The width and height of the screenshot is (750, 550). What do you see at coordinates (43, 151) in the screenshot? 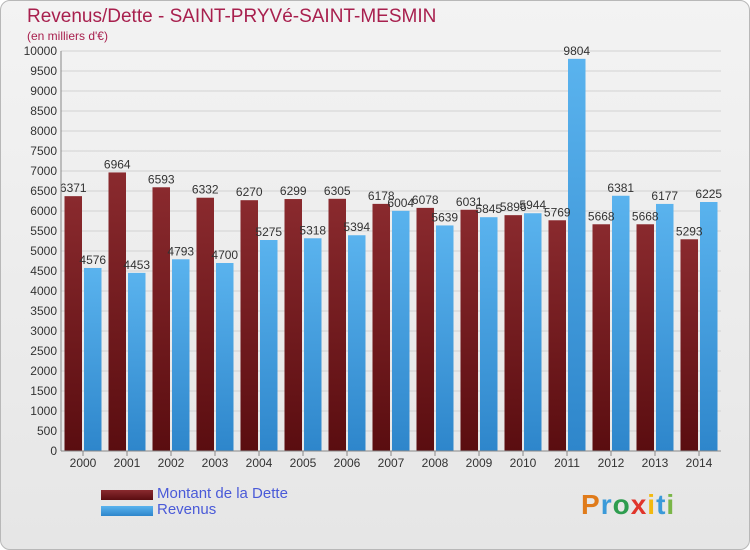
I see `y-tick-label: 7500` at bounding box center [43, 151].